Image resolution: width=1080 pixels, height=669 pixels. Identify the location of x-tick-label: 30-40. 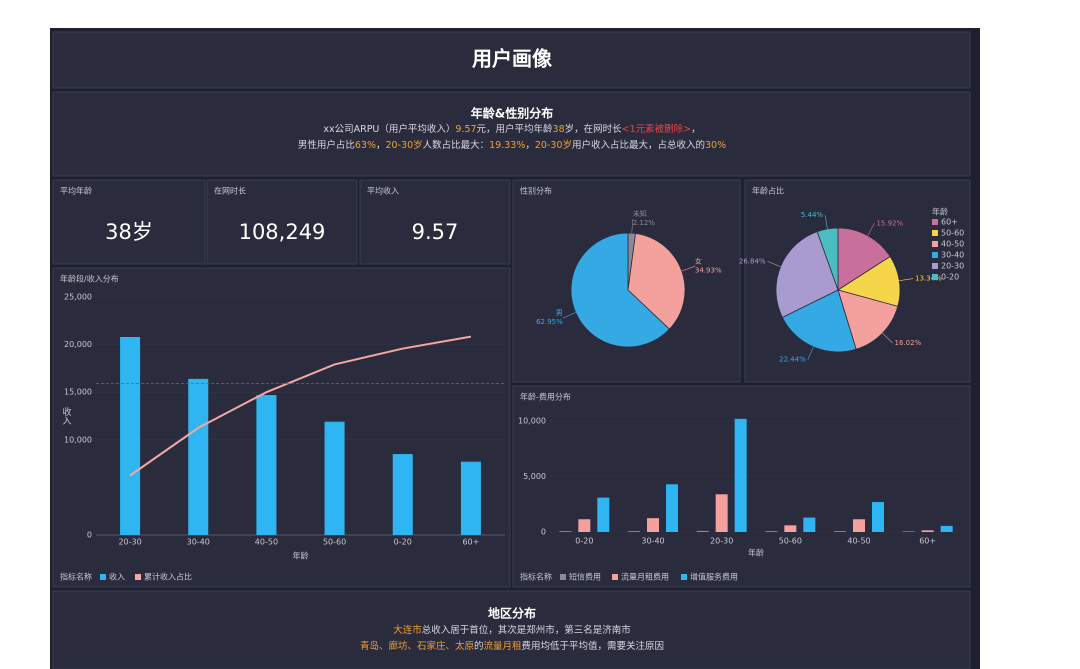
(198, 542).